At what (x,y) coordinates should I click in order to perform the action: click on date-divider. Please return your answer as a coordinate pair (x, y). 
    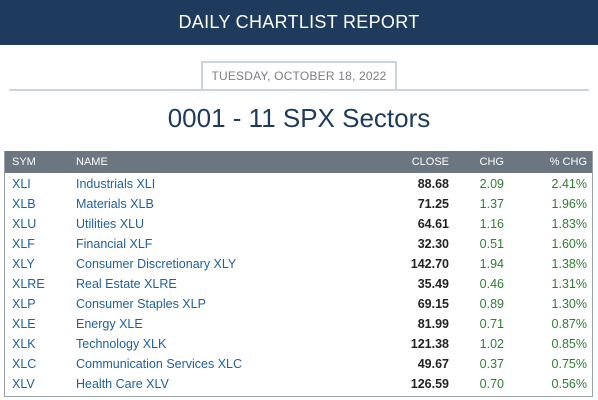
    Looking at the image, I should click on (299, 90).